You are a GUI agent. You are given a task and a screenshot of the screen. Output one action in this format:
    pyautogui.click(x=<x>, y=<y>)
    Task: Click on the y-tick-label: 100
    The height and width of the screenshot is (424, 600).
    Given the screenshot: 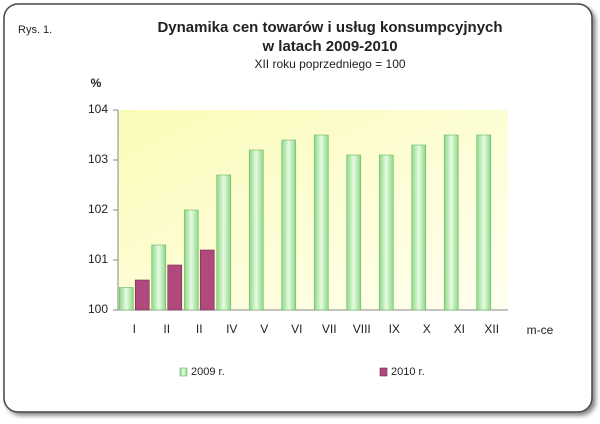 What is the action you would take?
    pyautogui.click(x=98, y=309)
    